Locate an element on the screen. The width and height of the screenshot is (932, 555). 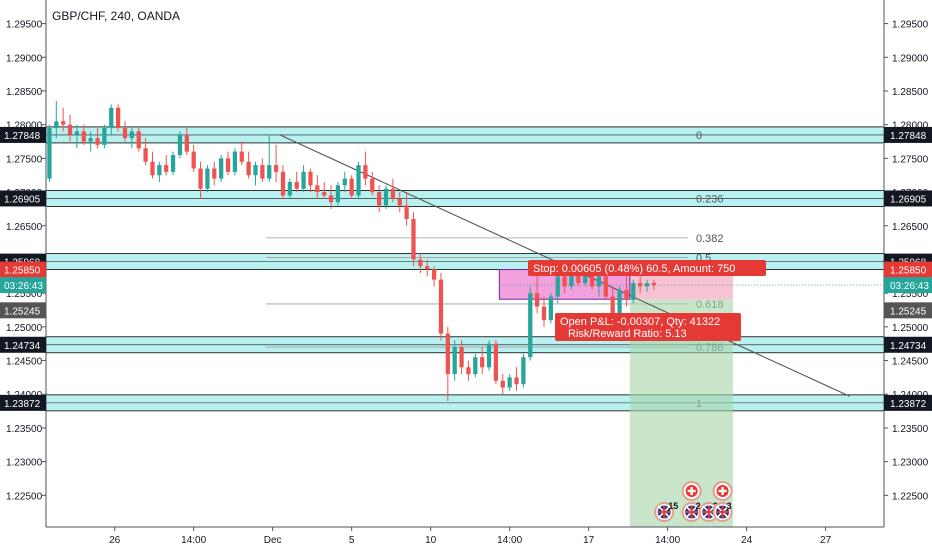
x-tick-label: 17 is located at coordinates (589, 540).